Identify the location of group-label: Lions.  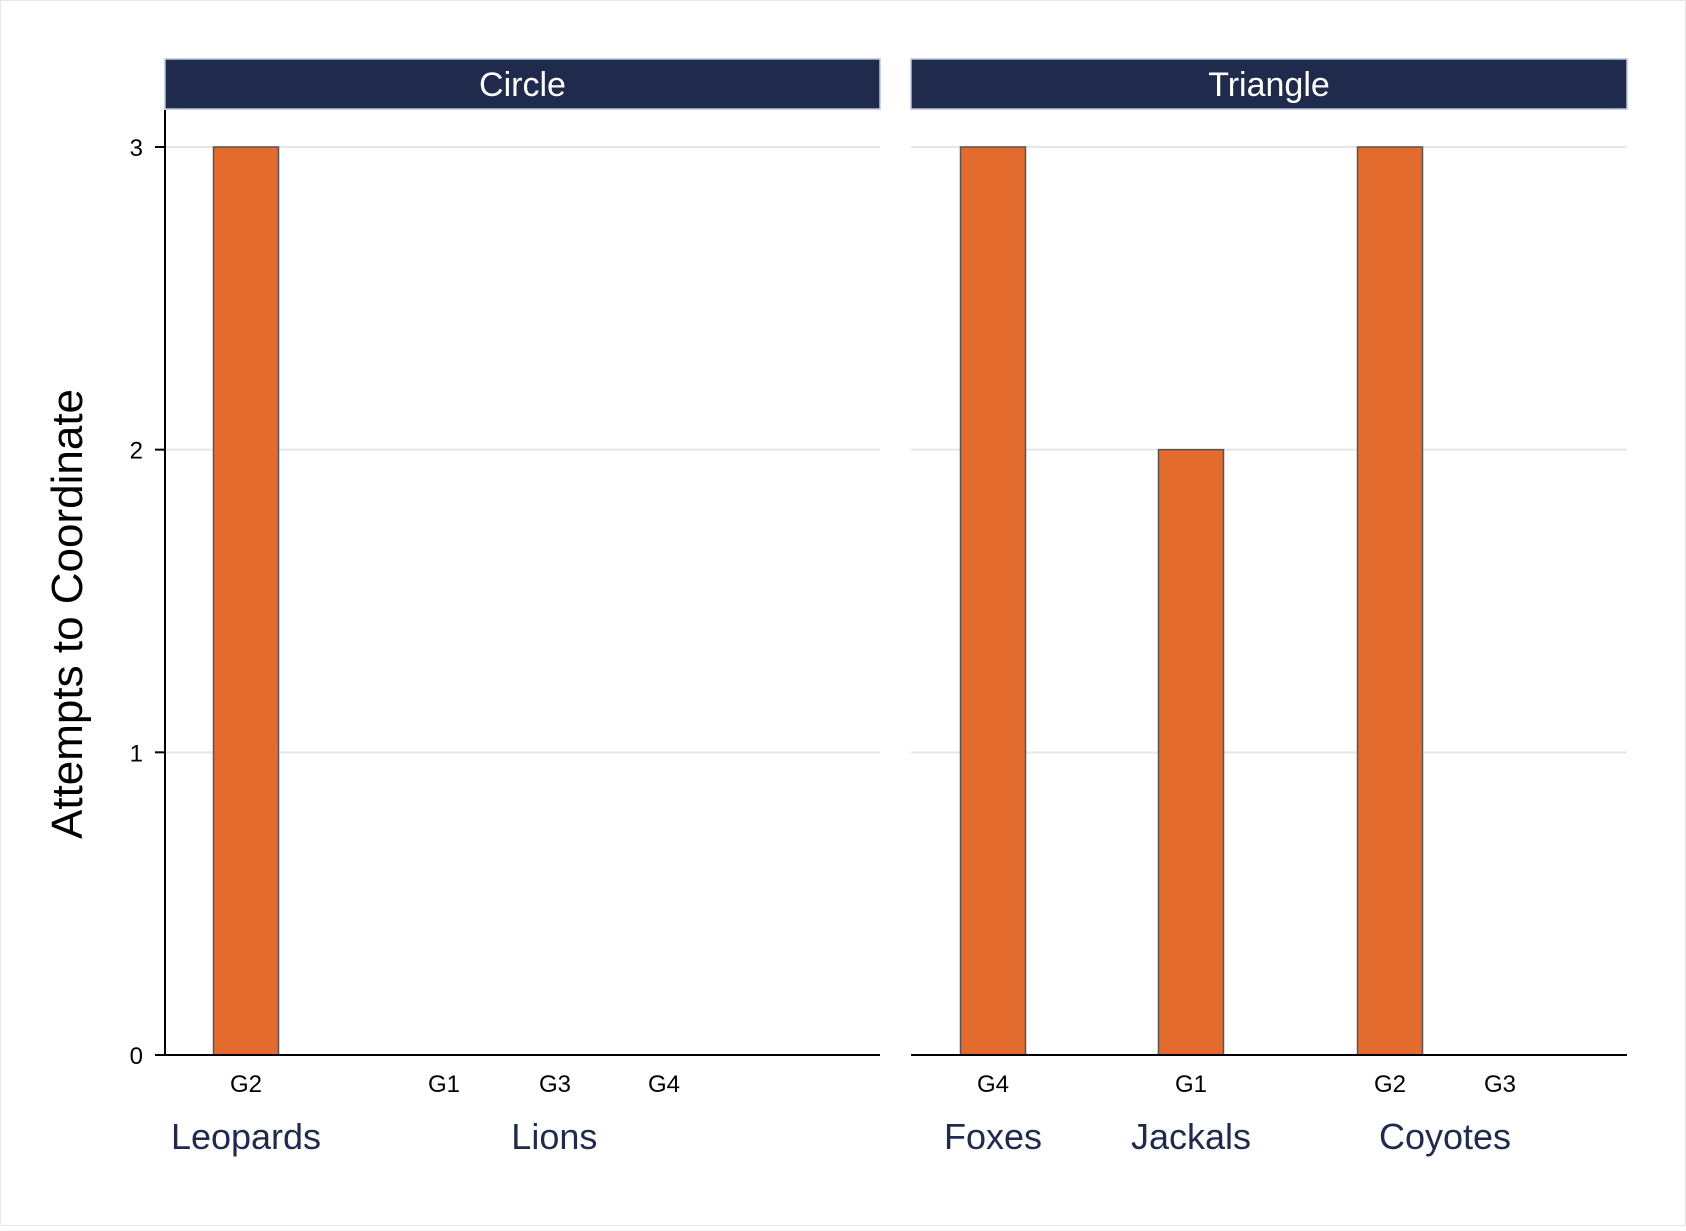
(554, 1136).